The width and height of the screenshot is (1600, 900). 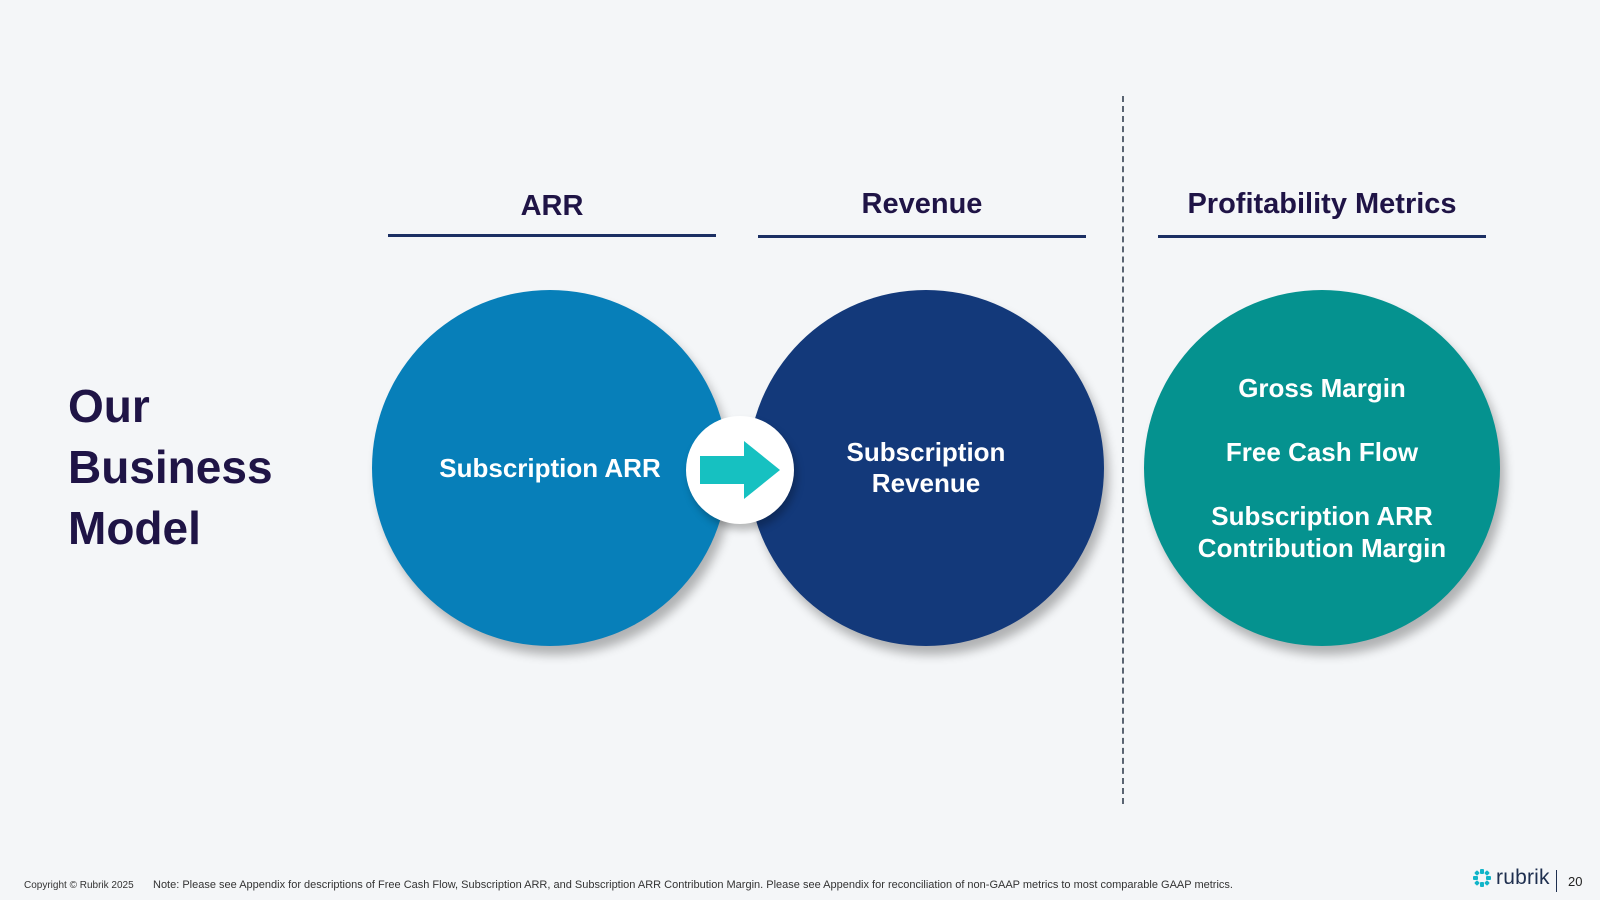 What do you see at coordinates (1322, 204) in the screenshot?
I see `profitability-header: Profitability Metrics` at bounding box center [1322, 204].